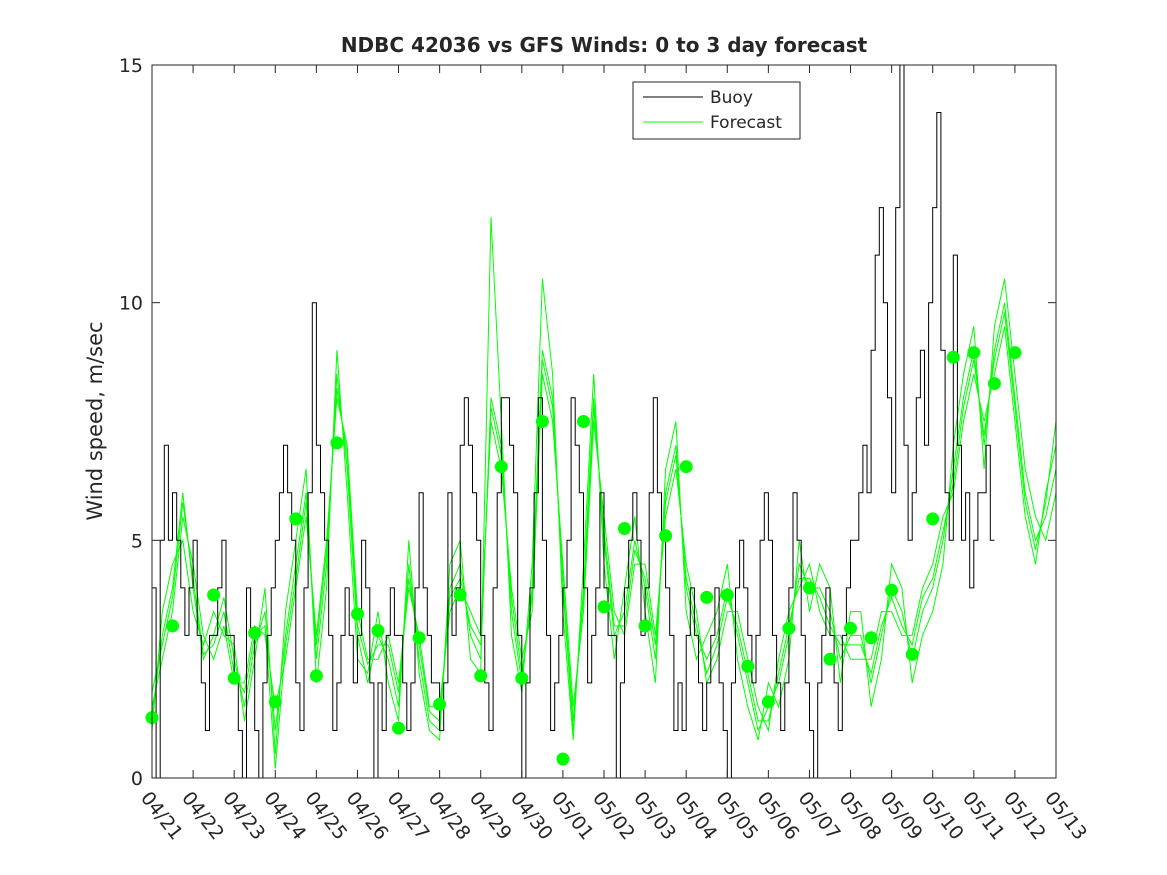  I want to click on x-tick-label: 05/06, so click(777, 816).